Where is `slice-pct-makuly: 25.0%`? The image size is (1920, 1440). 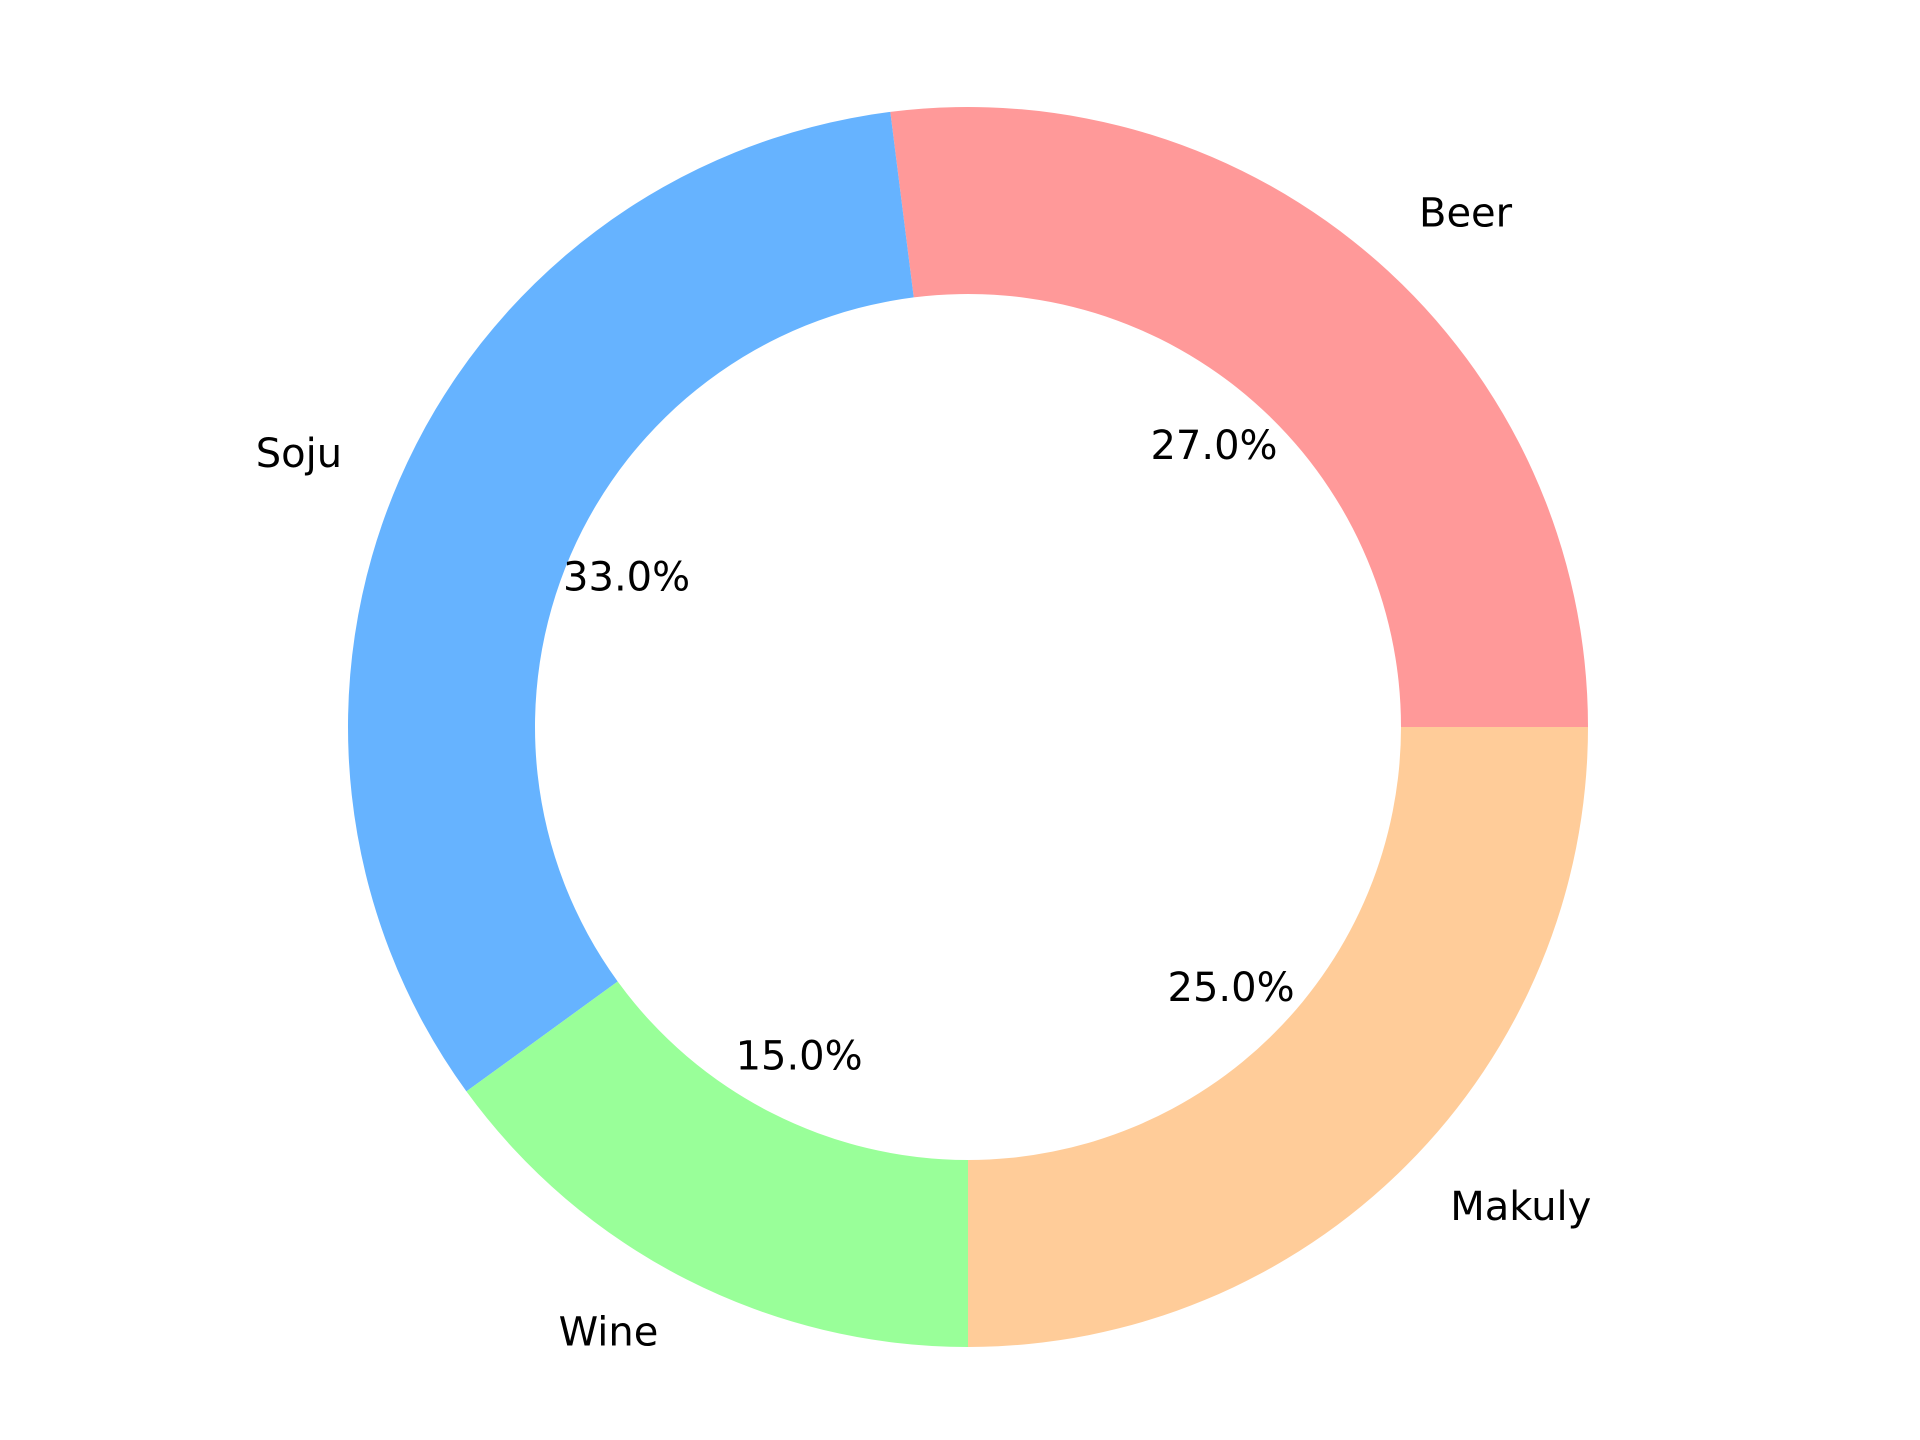 slice-pct-makuly: 25.0% is located at coordinates (1231, 988).